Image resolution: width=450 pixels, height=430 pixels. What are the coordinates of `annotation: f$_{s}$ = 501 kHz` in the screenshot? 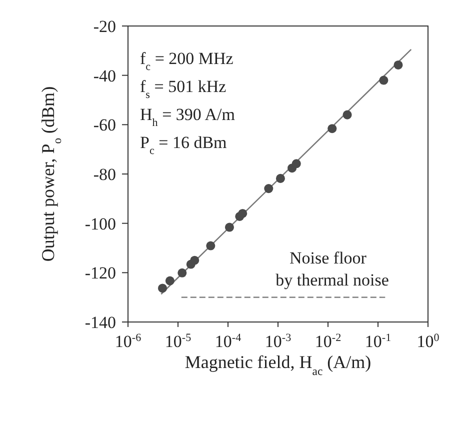 It's located at (183, 89).